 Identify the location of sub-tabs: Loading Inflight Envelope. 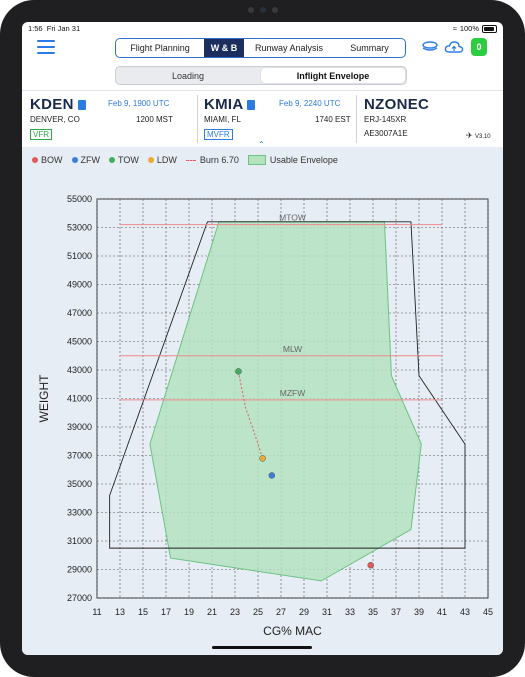
(261, 75).